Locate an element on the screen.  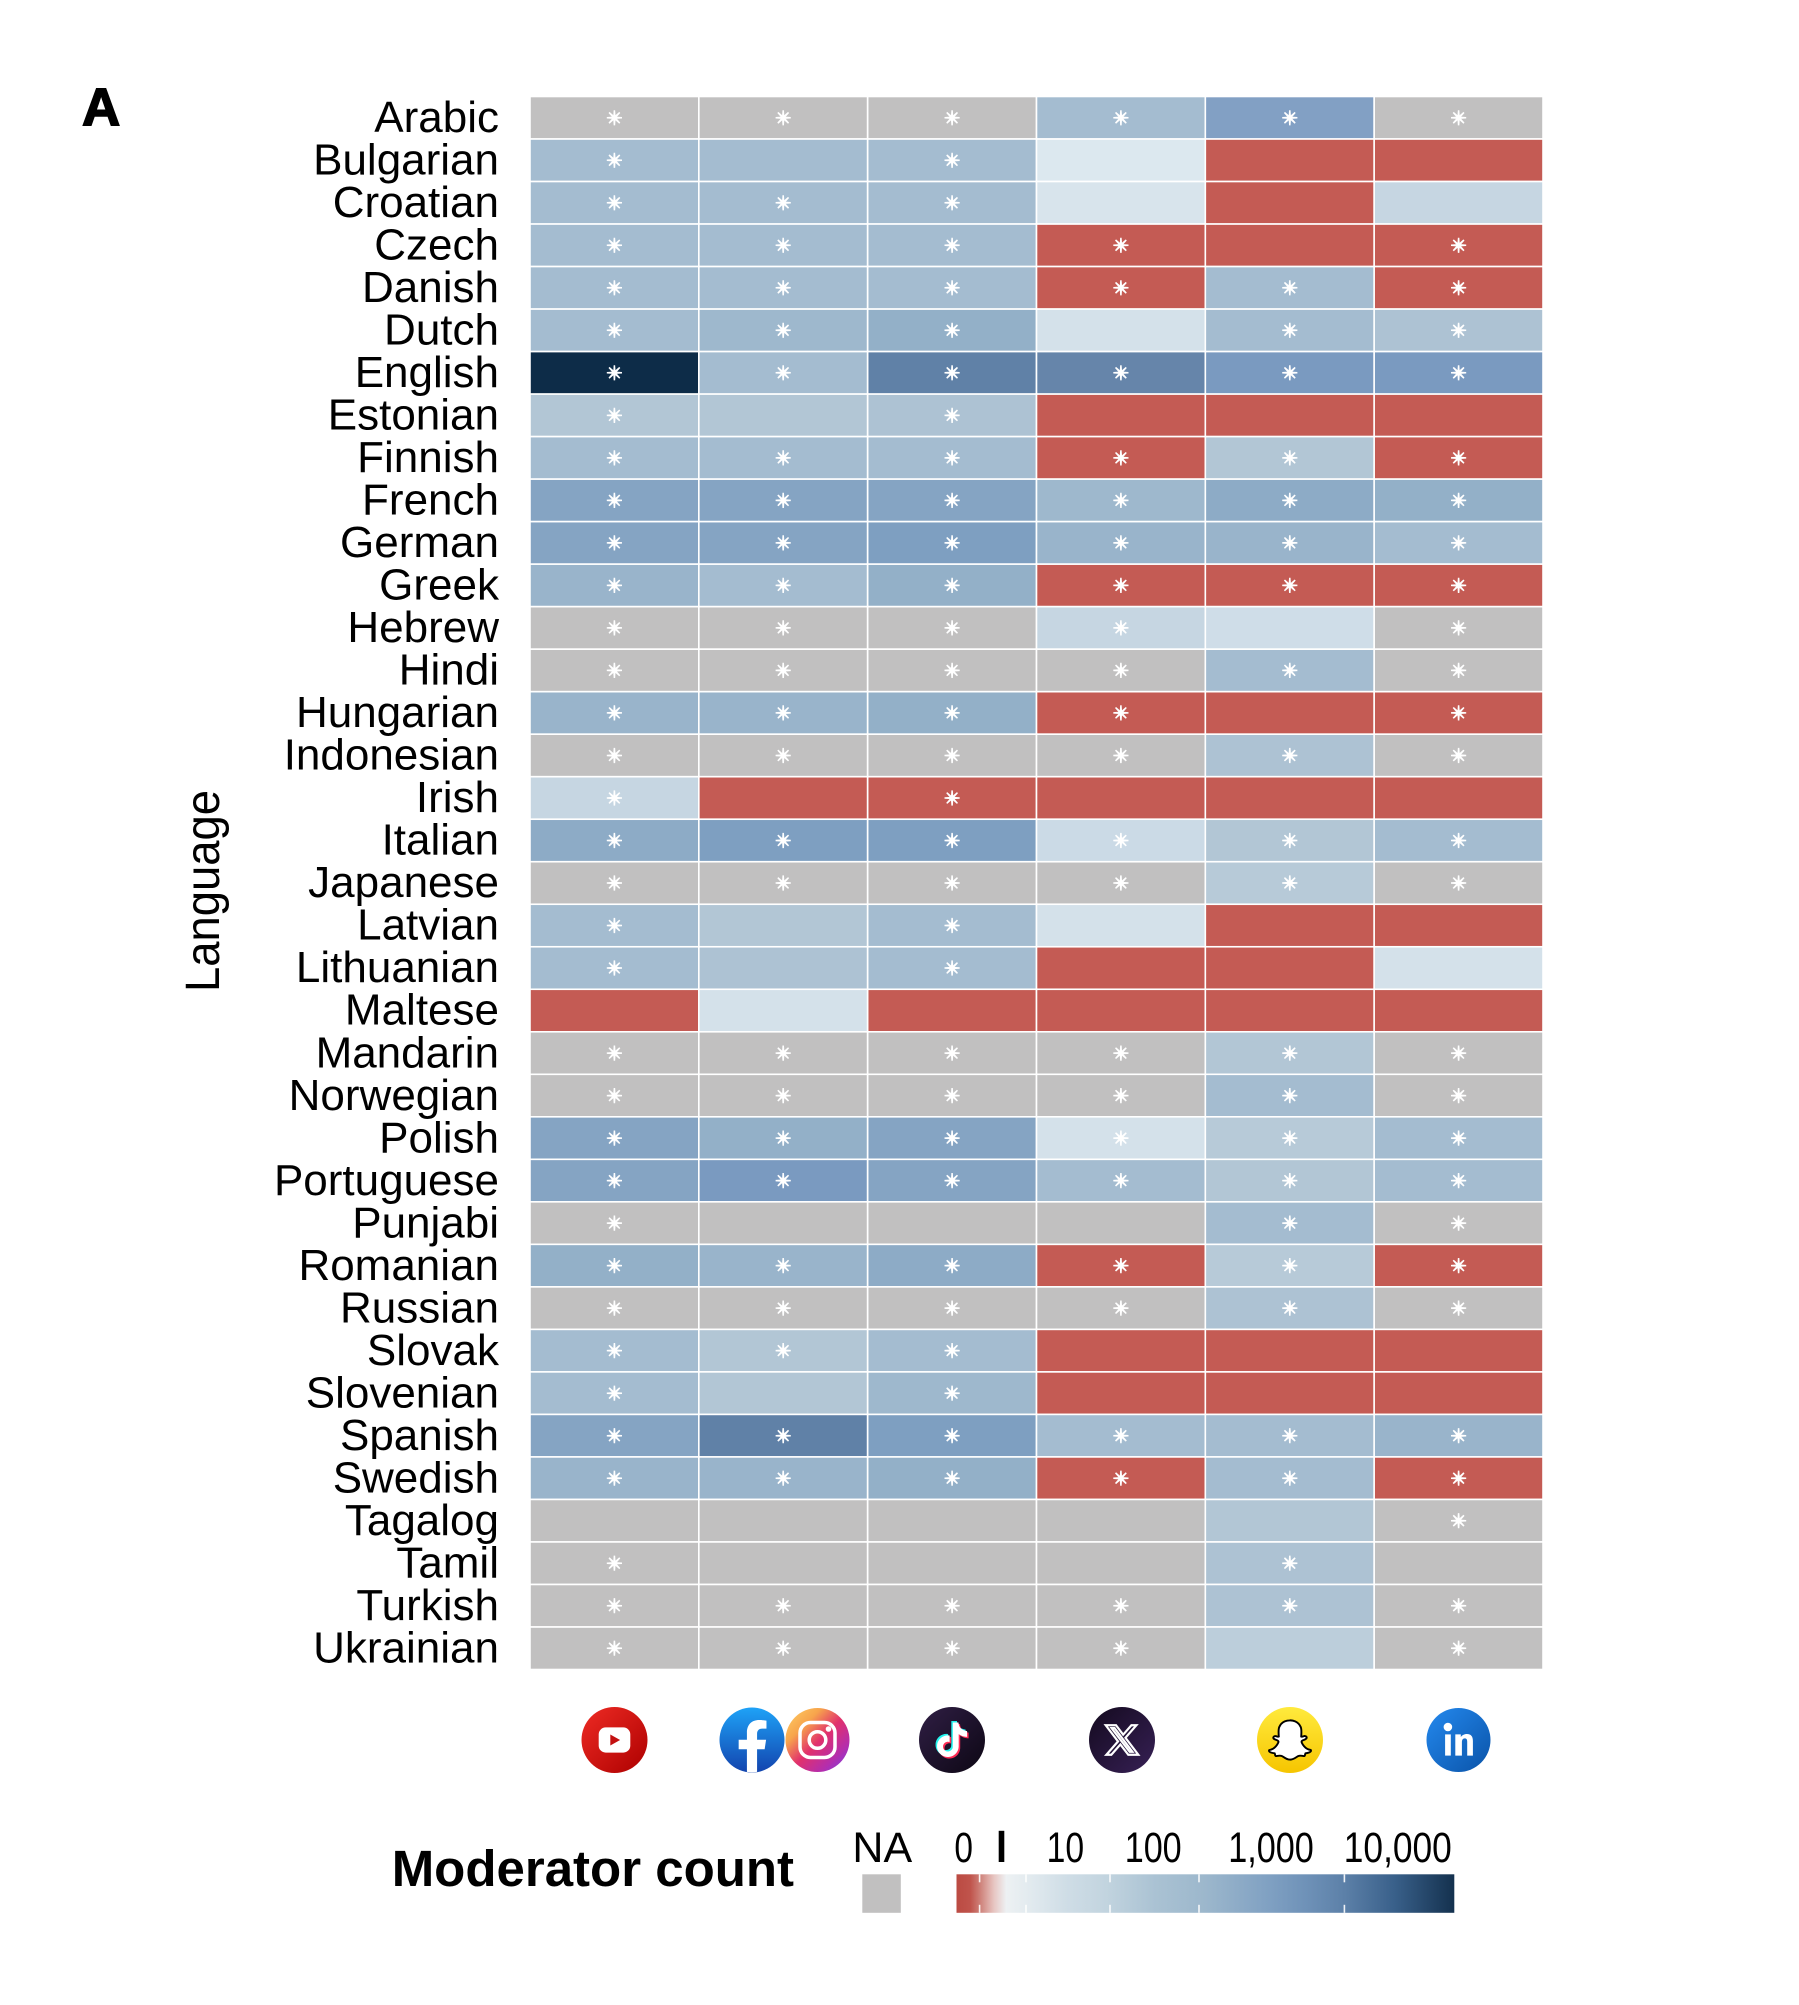
svg-text: Hindi is located at coordinates (449, 670).